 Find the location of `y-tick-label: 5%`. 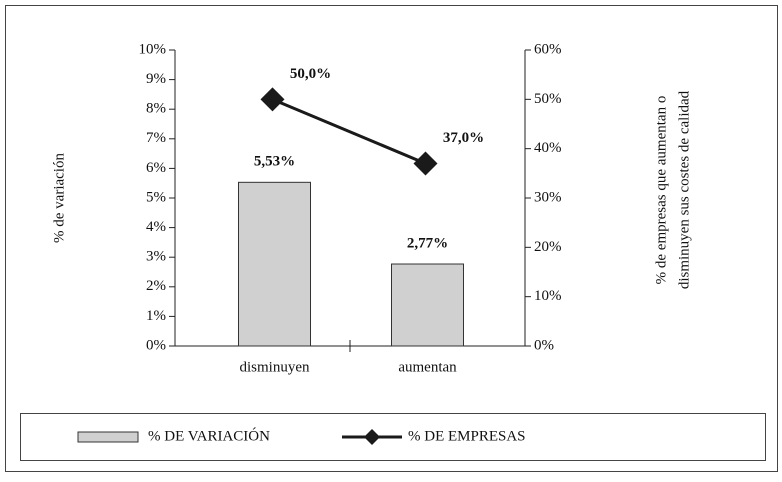

y-tick-label: 5% is located at coordinates (156, 197).